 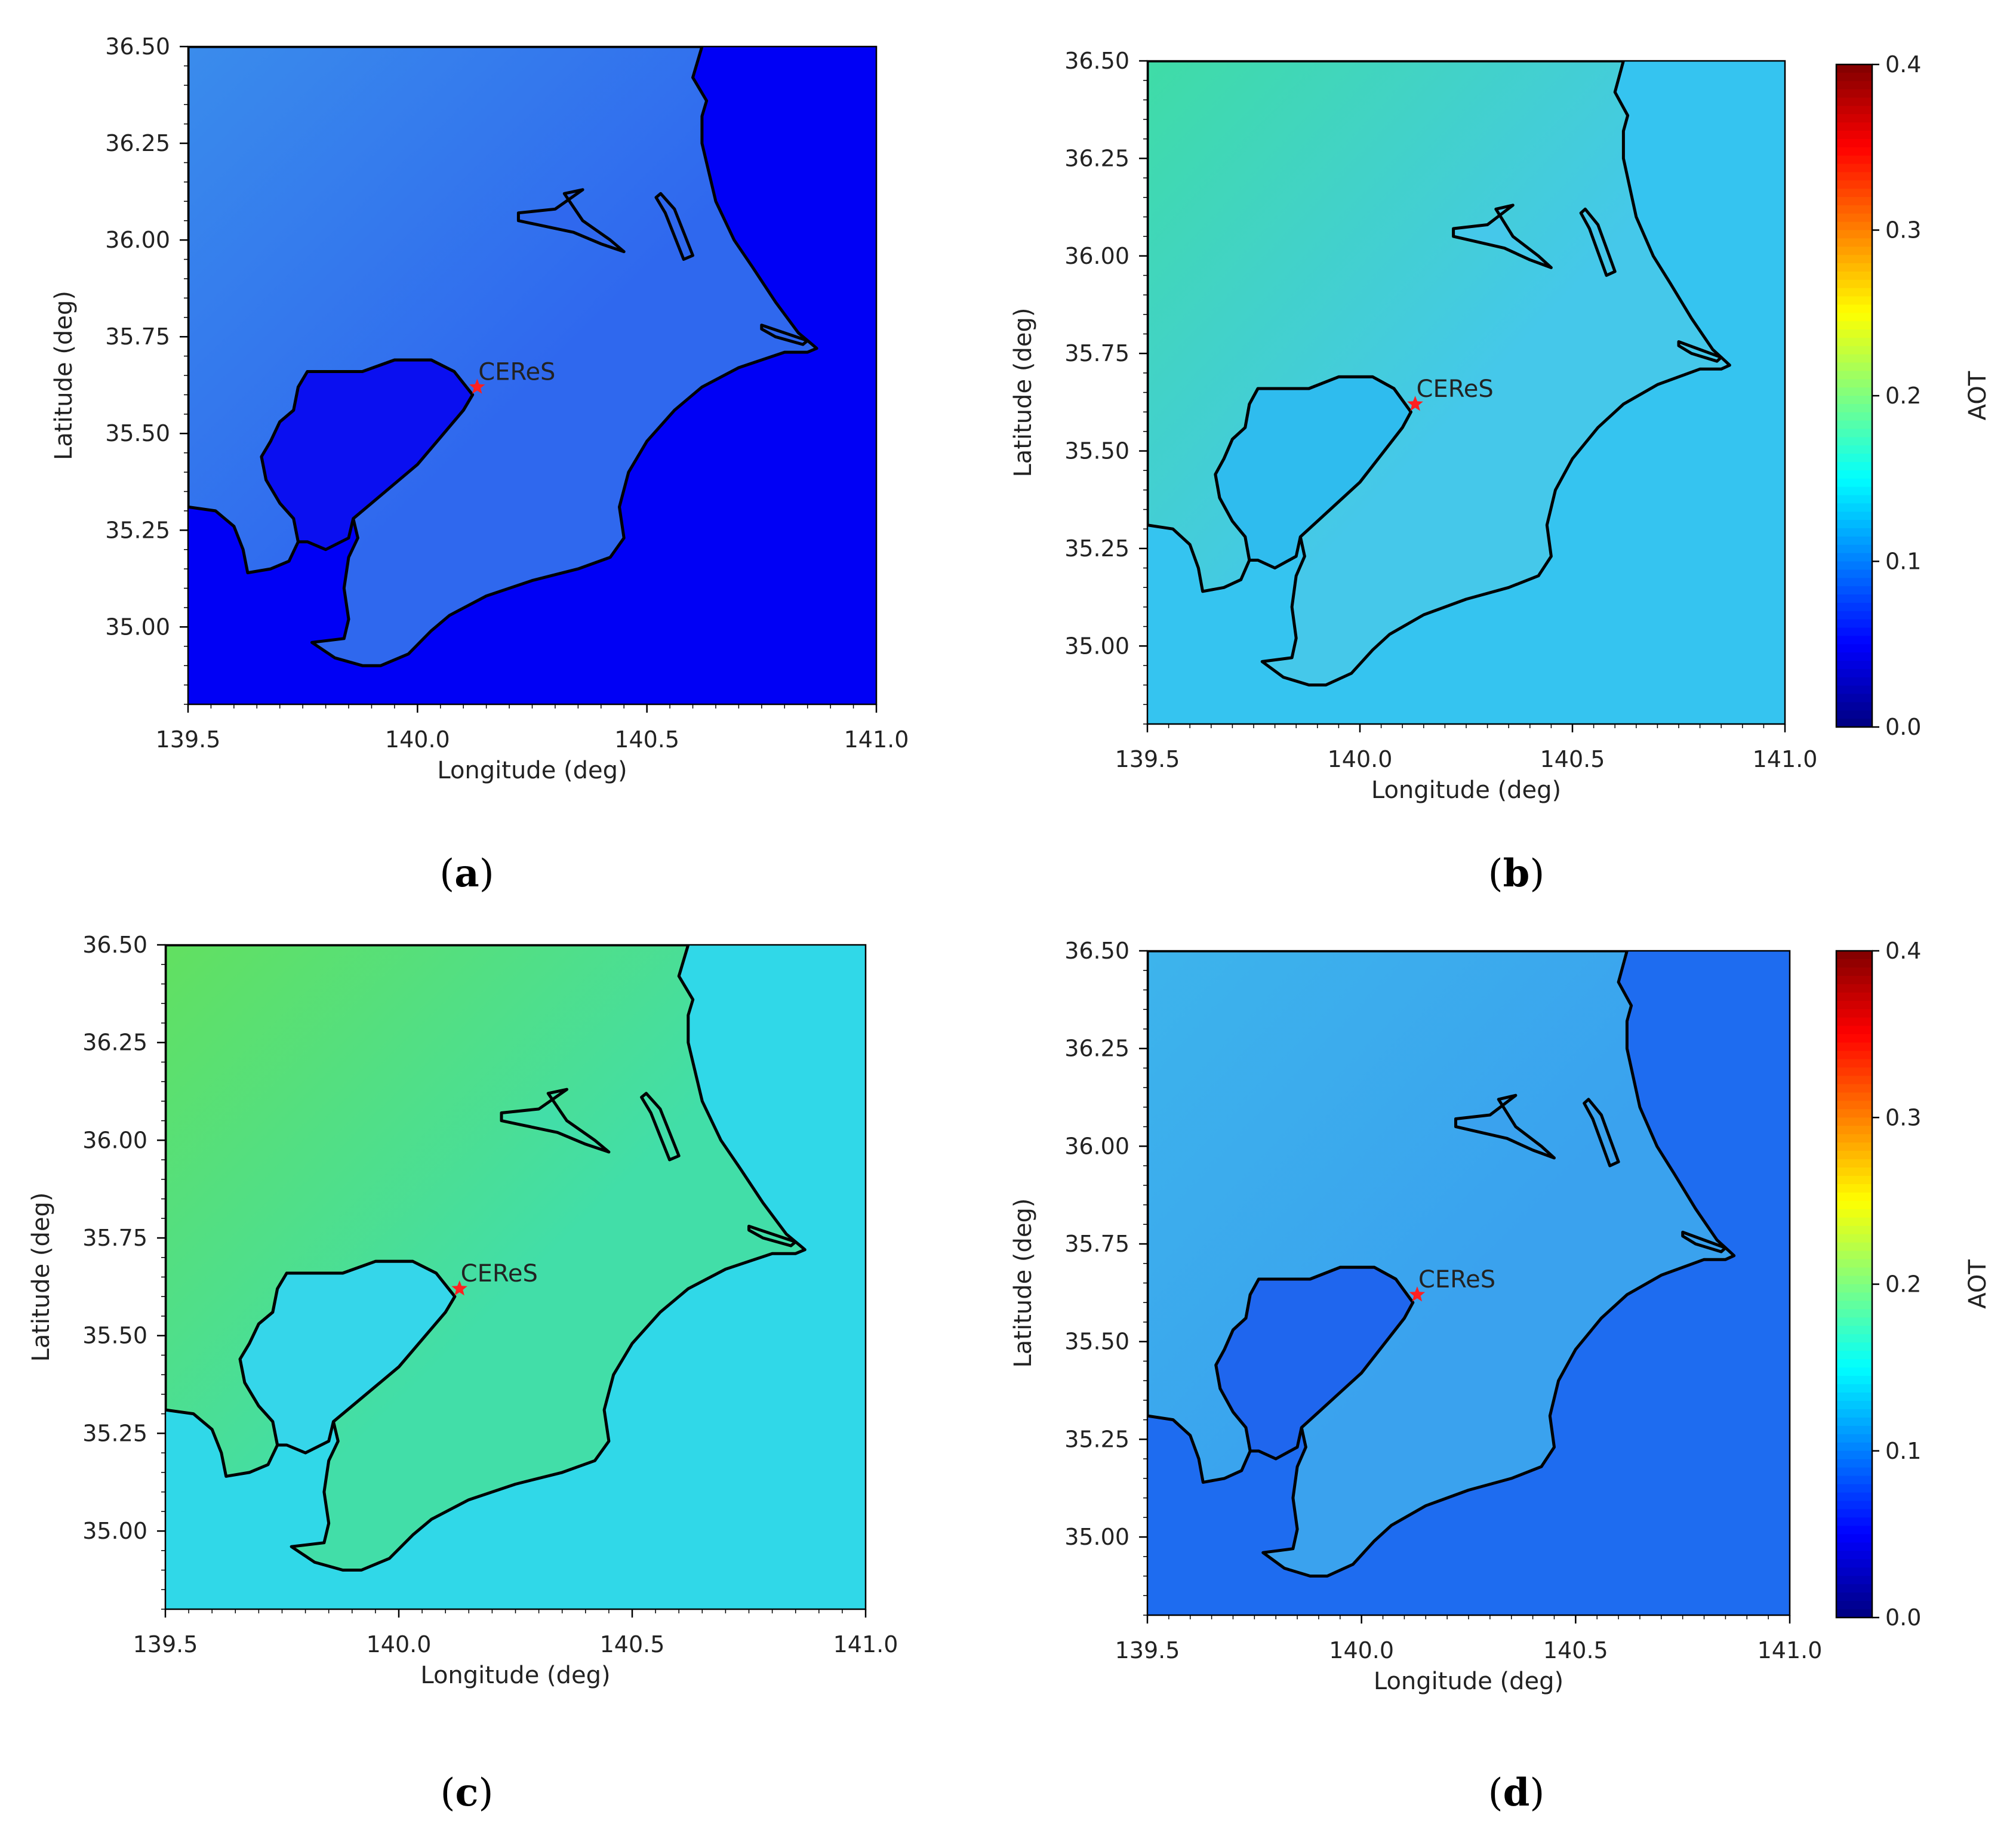 I want to click on colorbar-tick-label: 0.3, so click(x=1903, y=230).